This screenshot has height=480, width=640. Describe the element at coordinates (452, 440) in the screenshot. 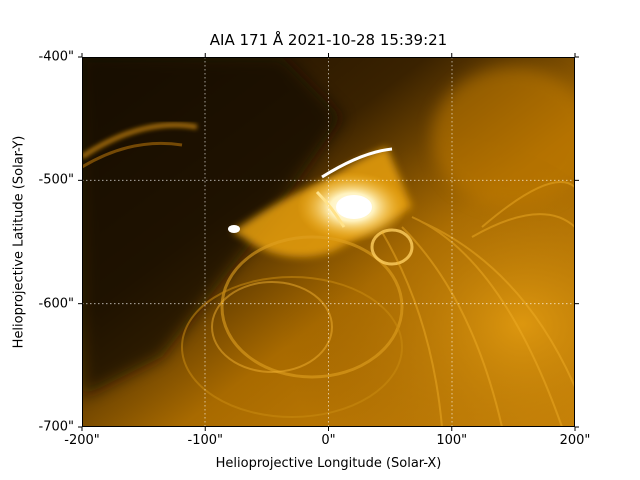

I see `x-tick-label: 100"` at that location.